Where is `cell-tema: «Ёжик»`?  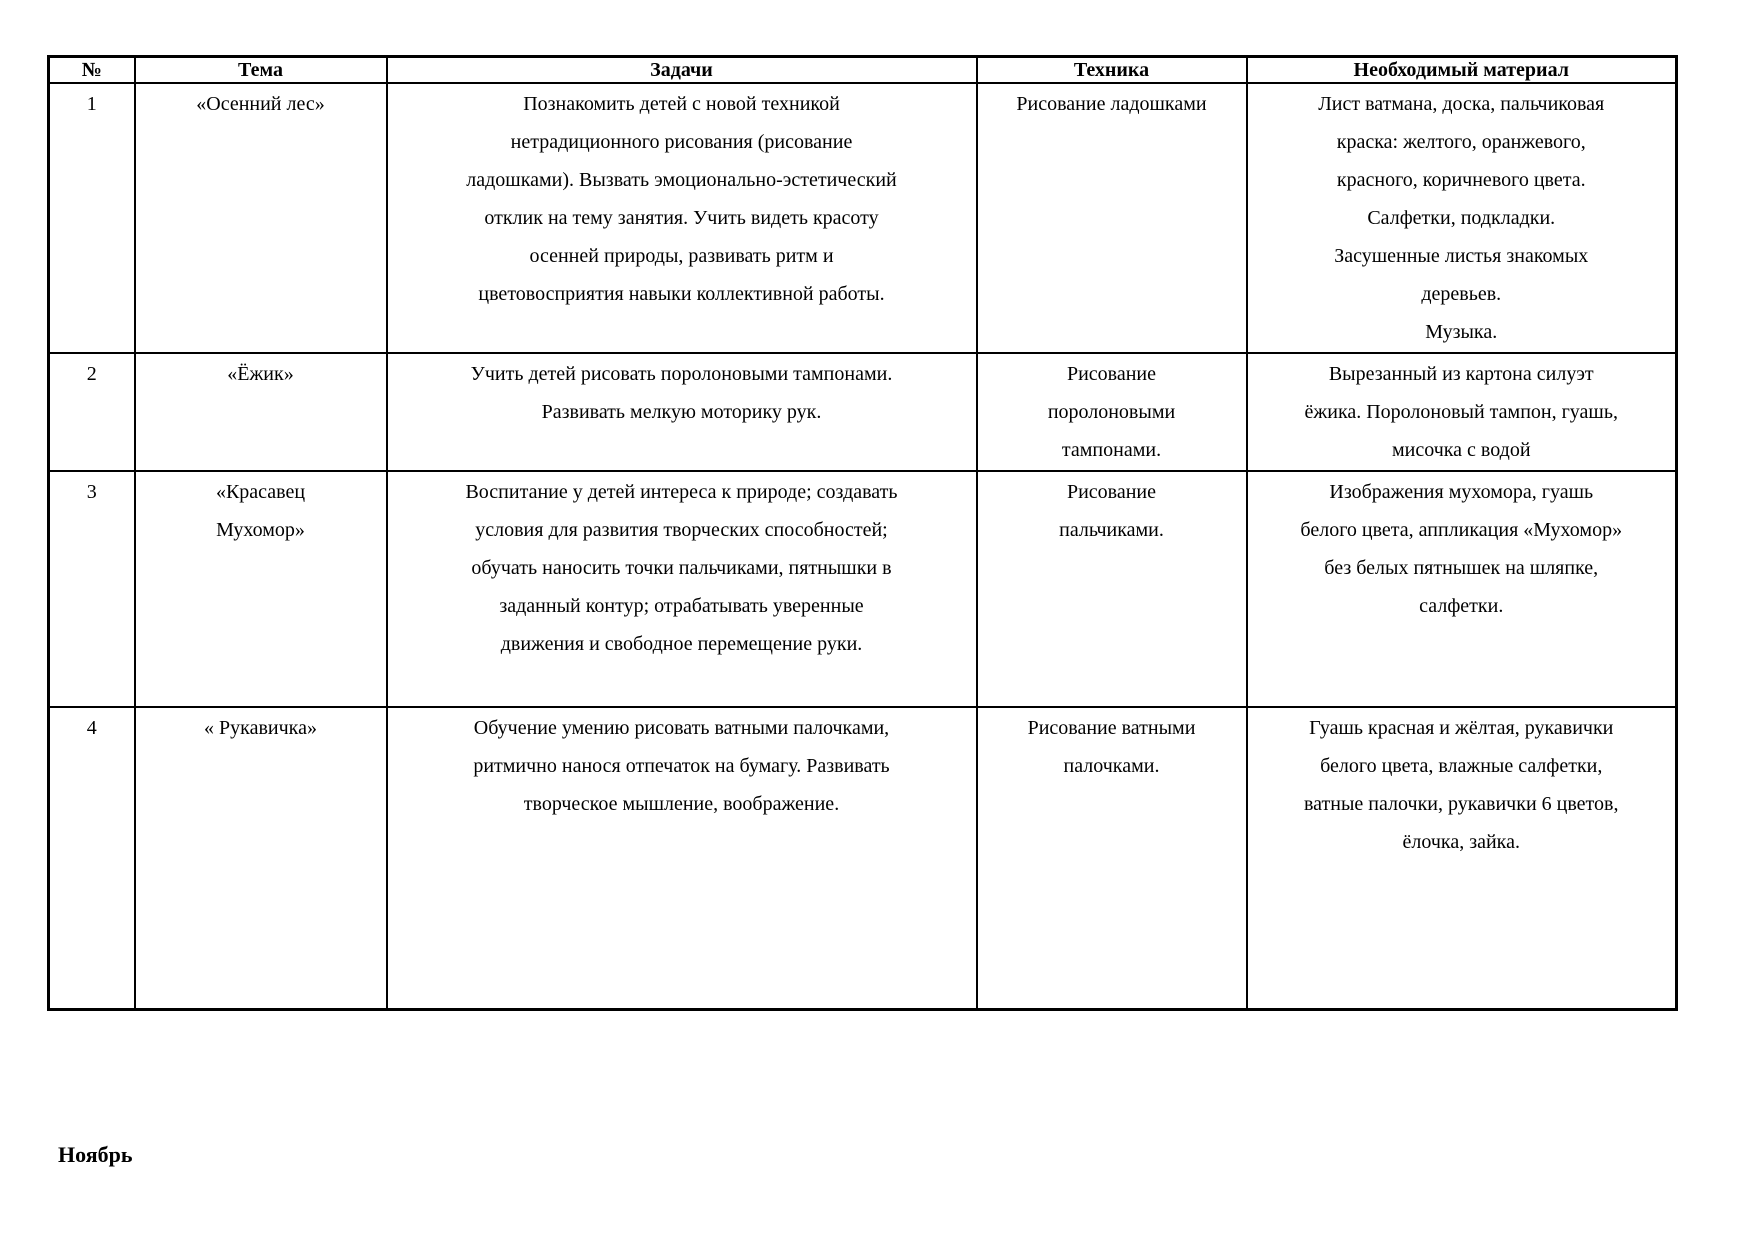
cell-tema: «Ёжик» is located at coordinates (260, 412).